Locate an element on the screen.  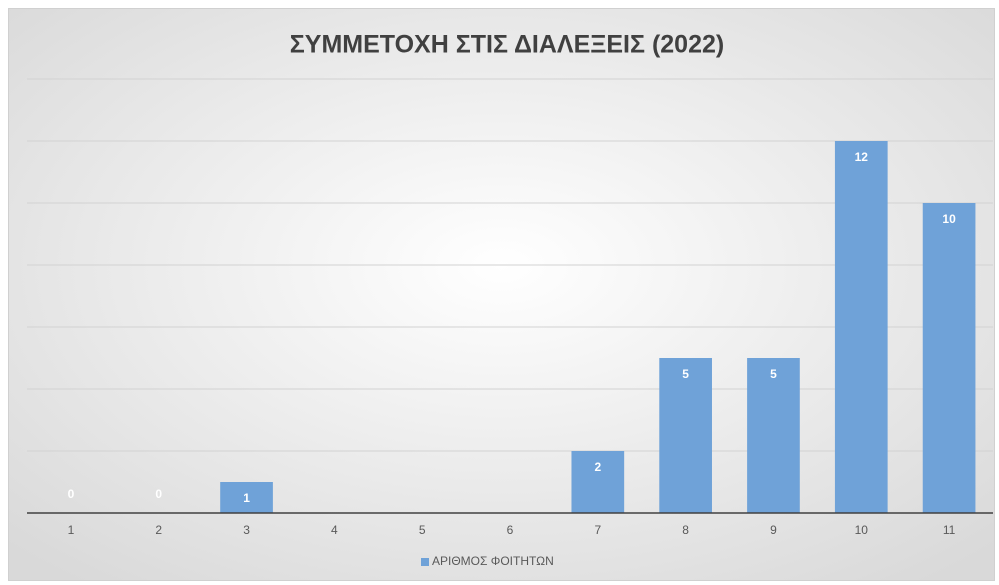
x-tick-label: 4 is located at coordinates (334, 530).